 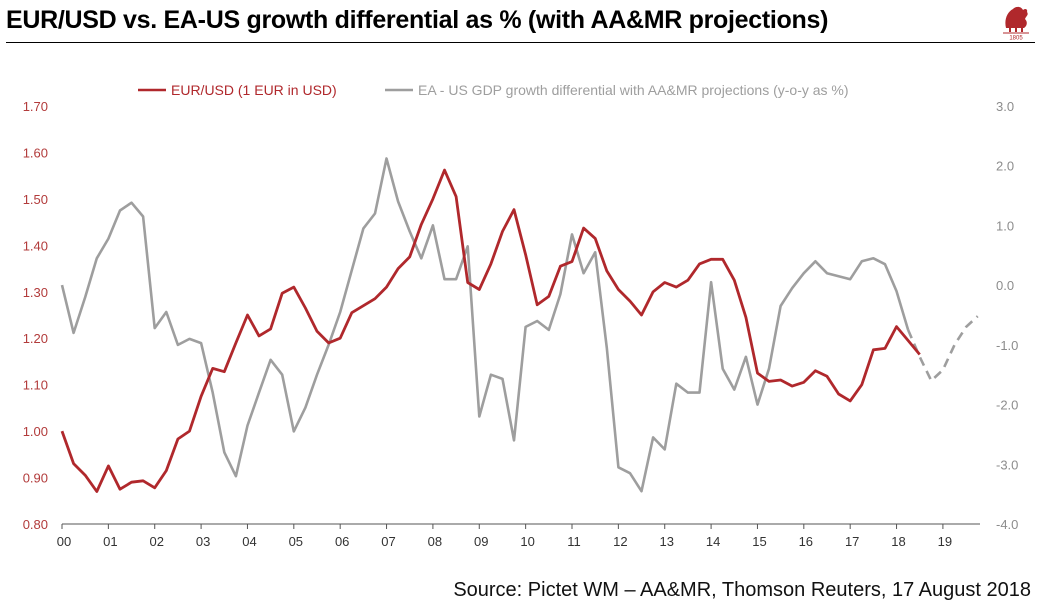 I want to click on left-tick-label: 1.60, so click(x=35, y=152).